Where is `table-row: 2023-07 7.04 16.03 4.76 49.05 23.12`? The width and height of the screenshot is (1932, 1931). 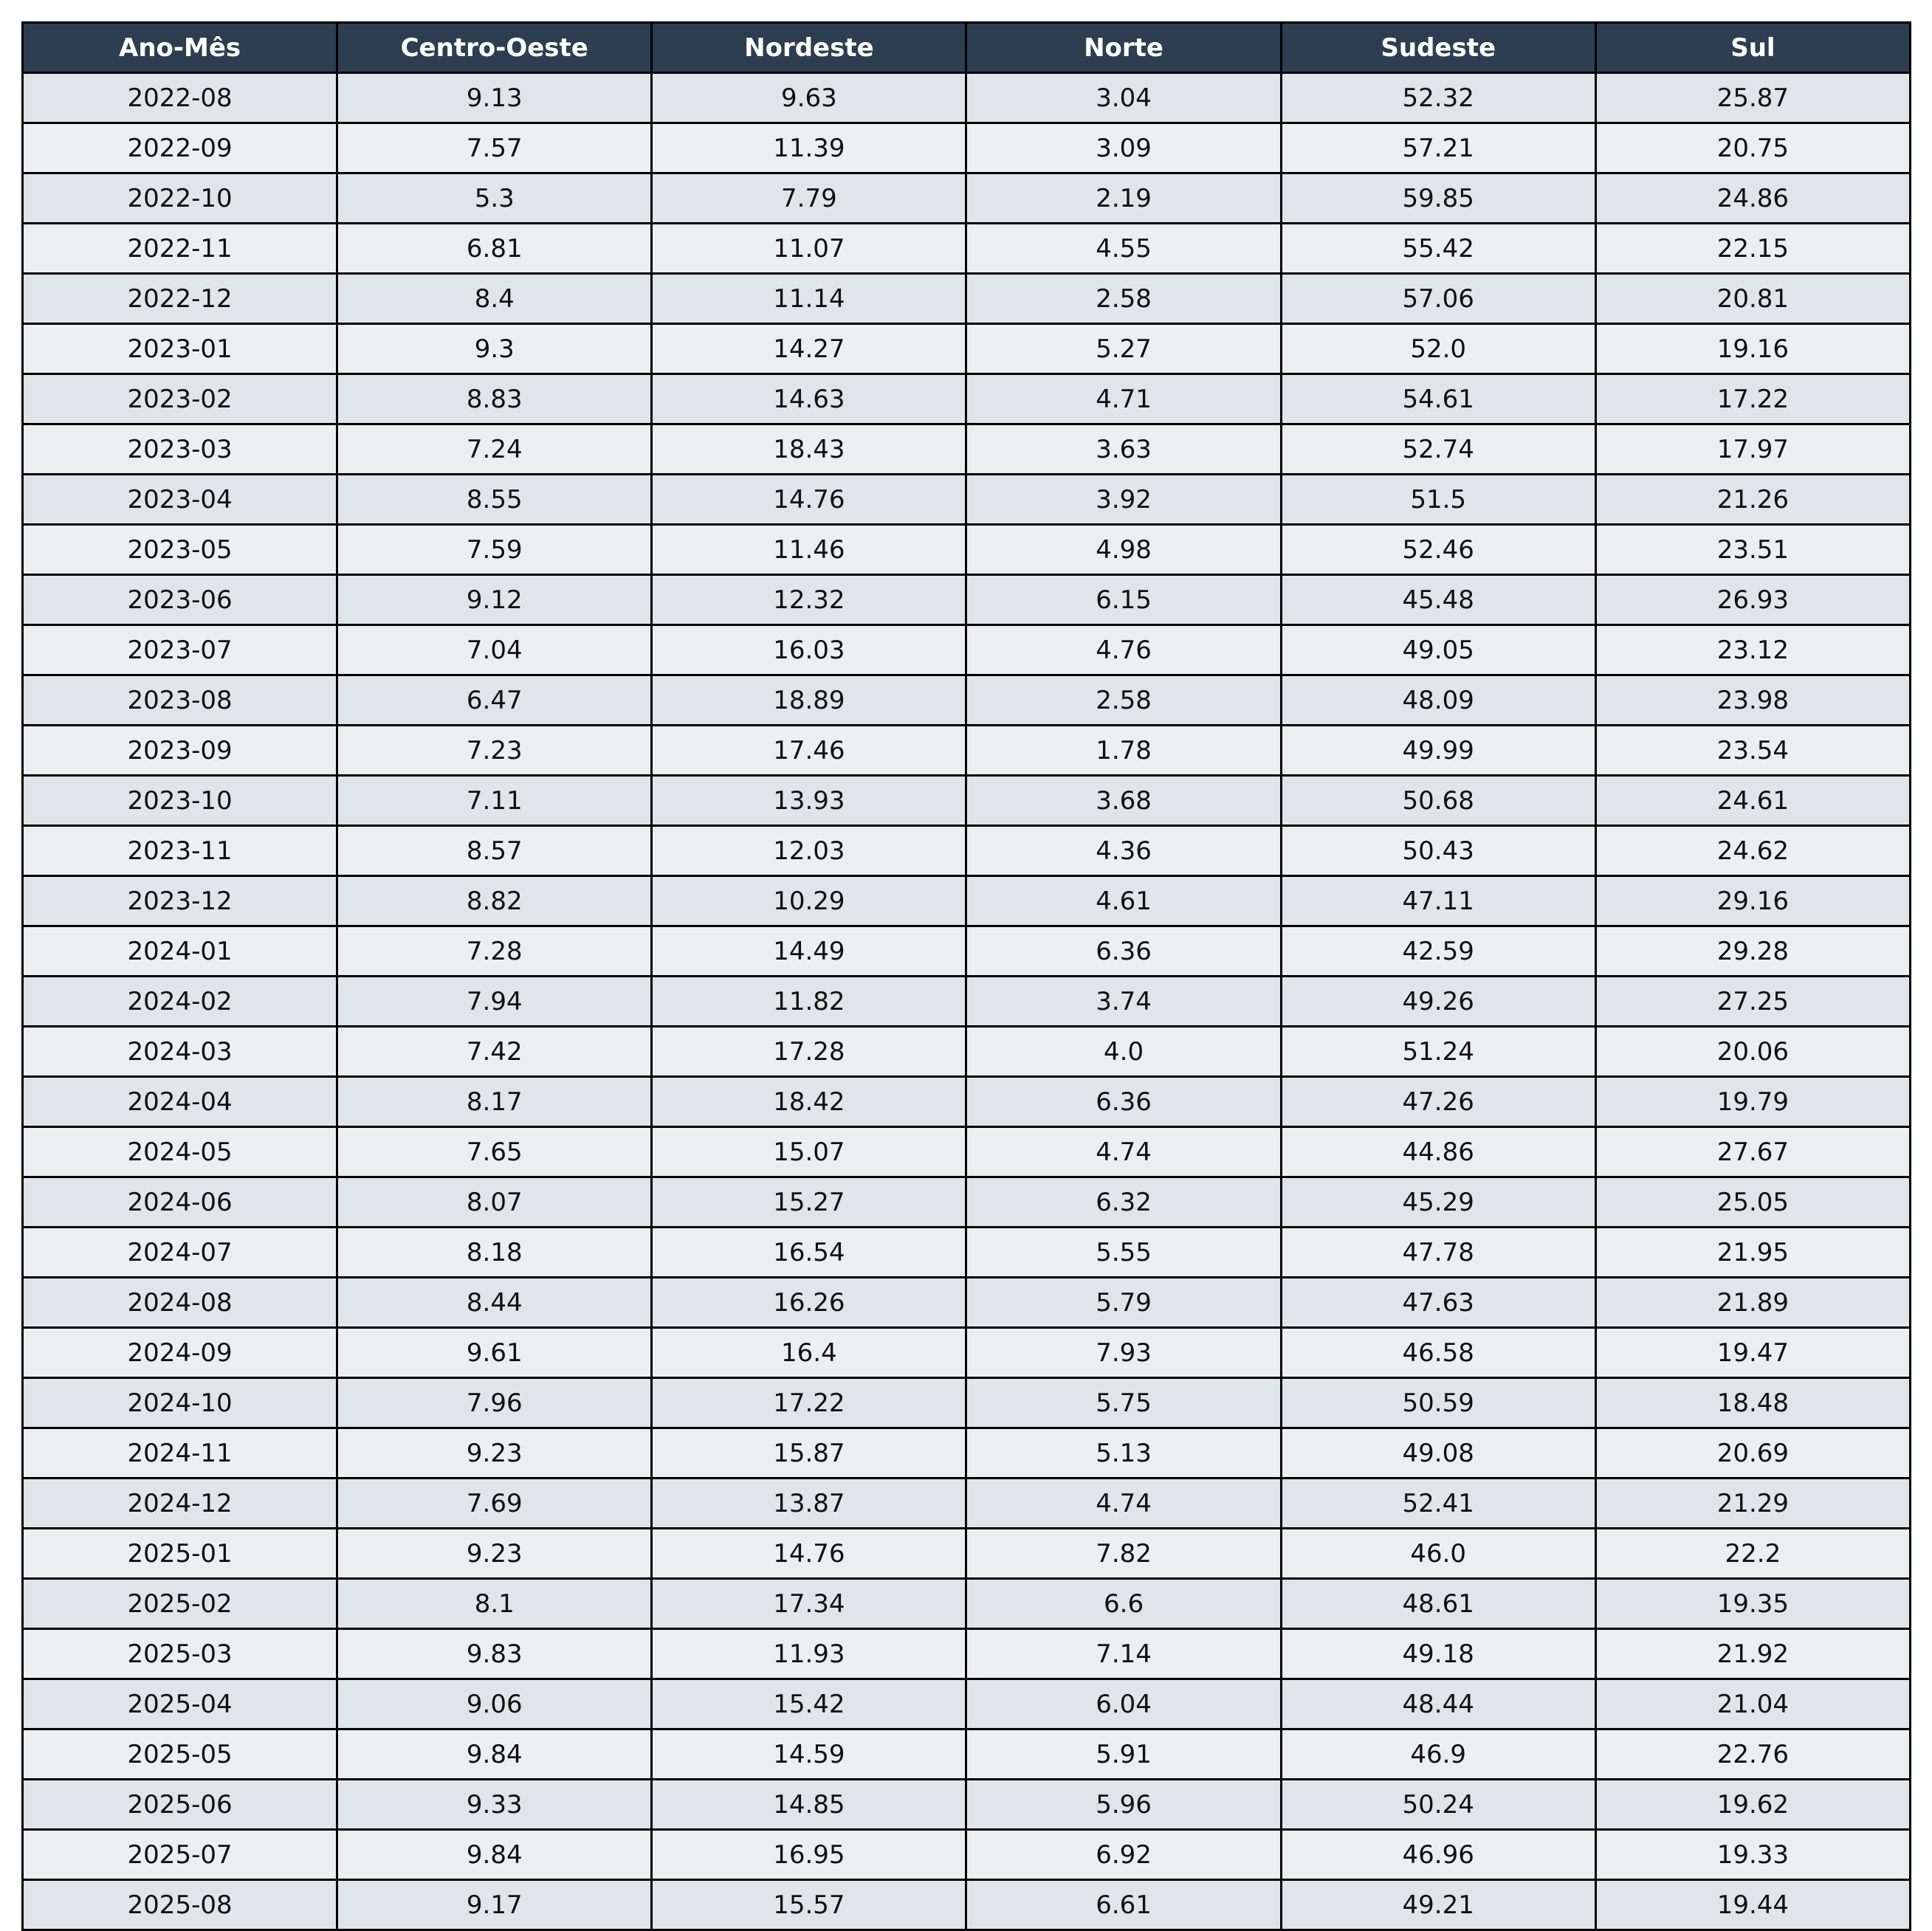 table-row: 2023-07 7.04 16.03 4.76 49.05 23.12 is located at coordinates (966, 650).